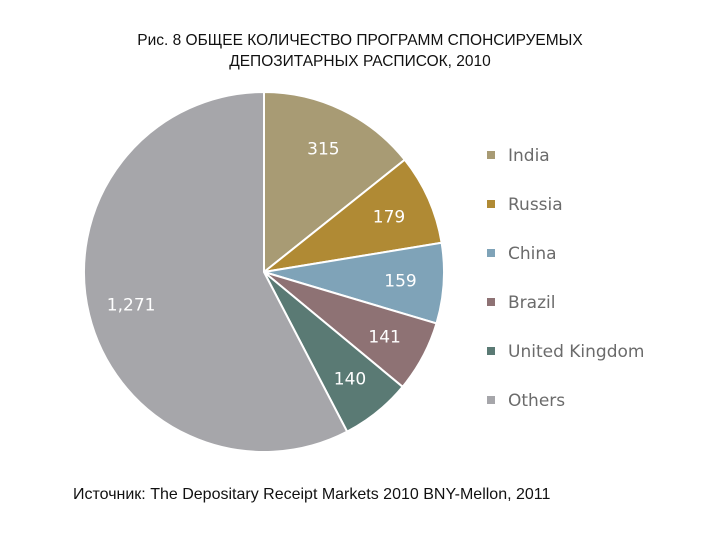 This screenshot has width=720, height=540. Describe the element at coordinates (323, 150) in the screenshot. I see `slice-value-label: 315` at that location.